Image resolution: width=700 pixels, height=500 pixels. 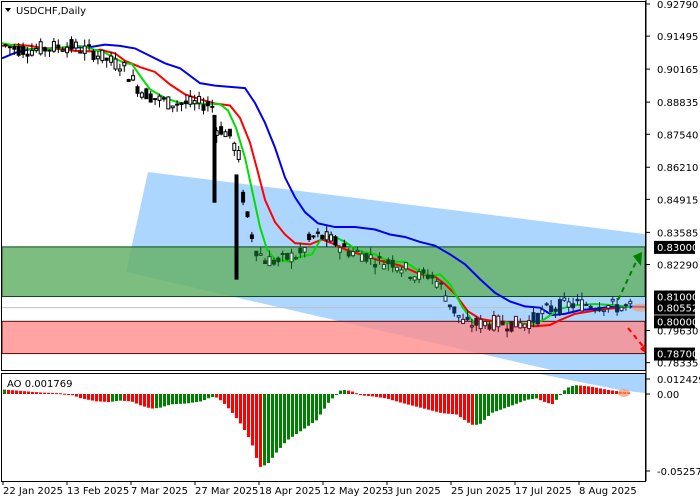 I want to click on time-tick-label: 8 Aug 2025, so click(x=608, y=491).